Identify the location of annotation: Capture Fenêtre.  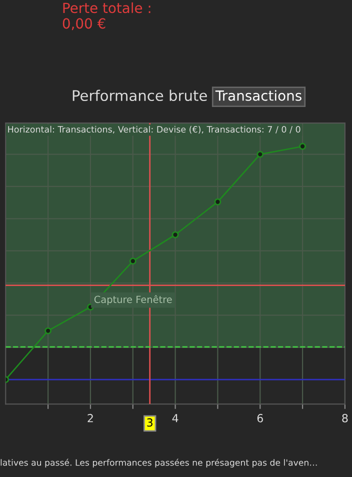
(133, 300).